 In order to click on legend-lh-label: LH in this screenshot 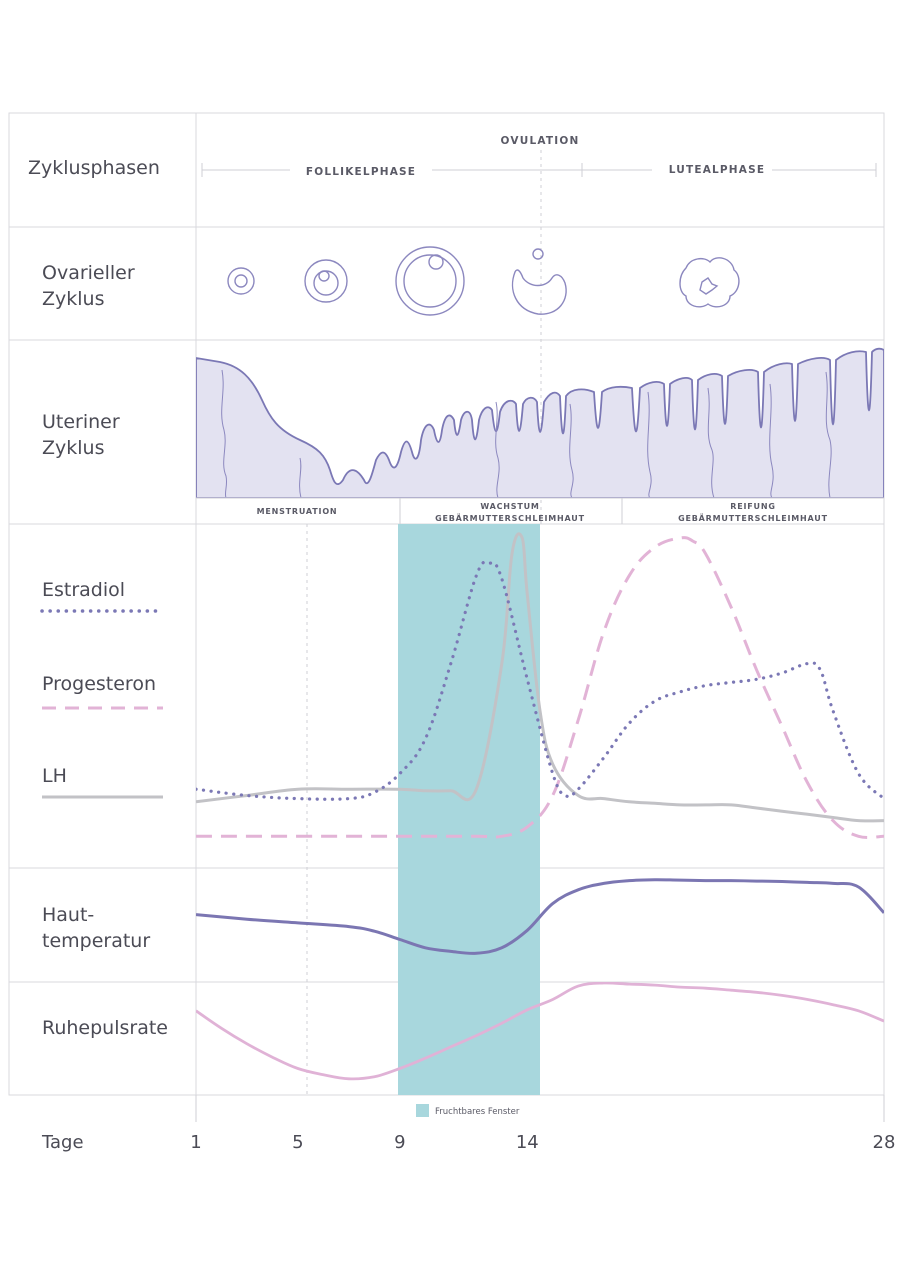, I will do `click(54, 776)`.